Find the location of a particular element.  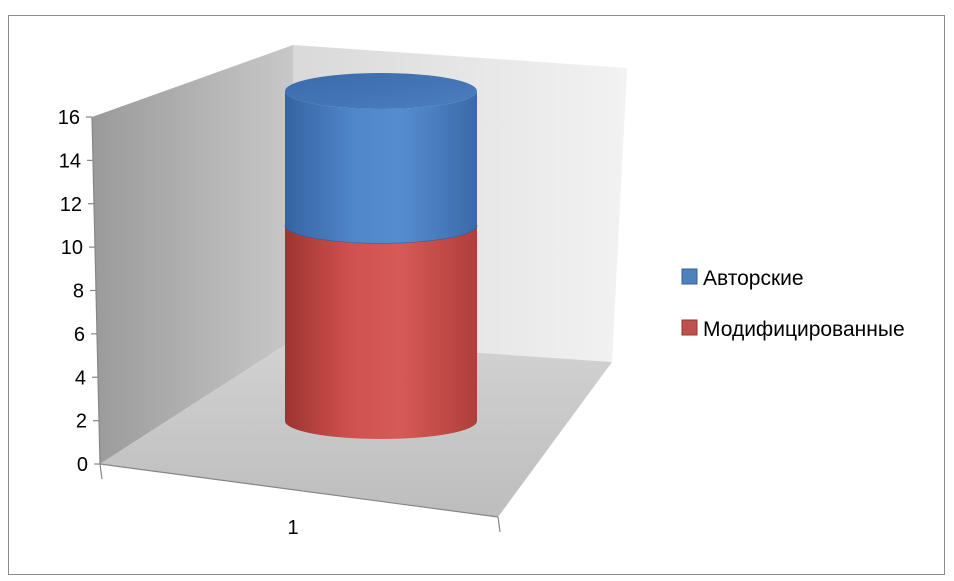

x-axis-tick-left is located at coordinates (101, 471).